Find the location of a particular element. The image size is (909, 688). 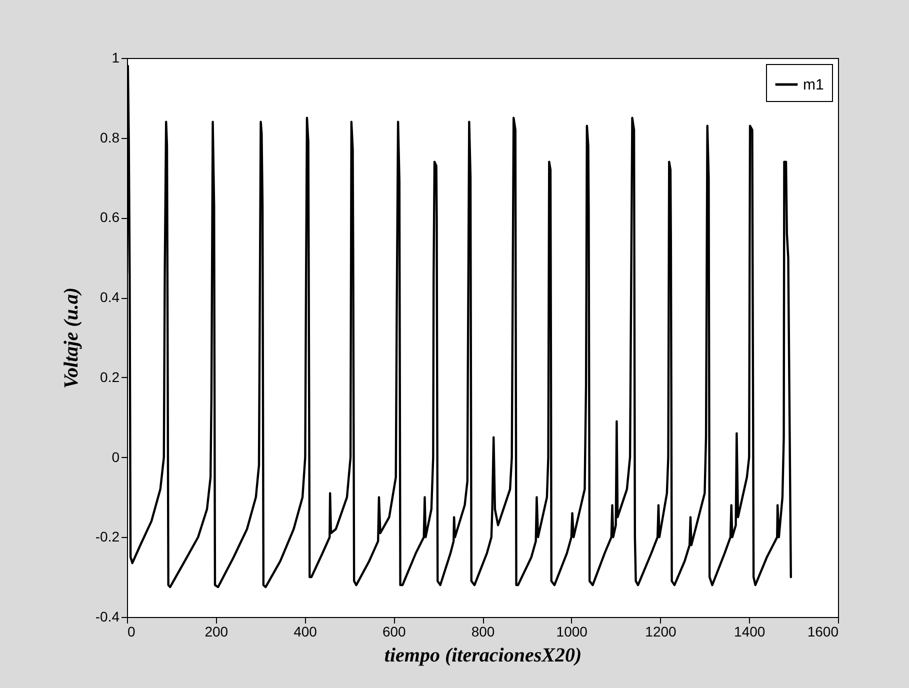

y-tick-label: 0.2 is located at coordinates (110, 376).